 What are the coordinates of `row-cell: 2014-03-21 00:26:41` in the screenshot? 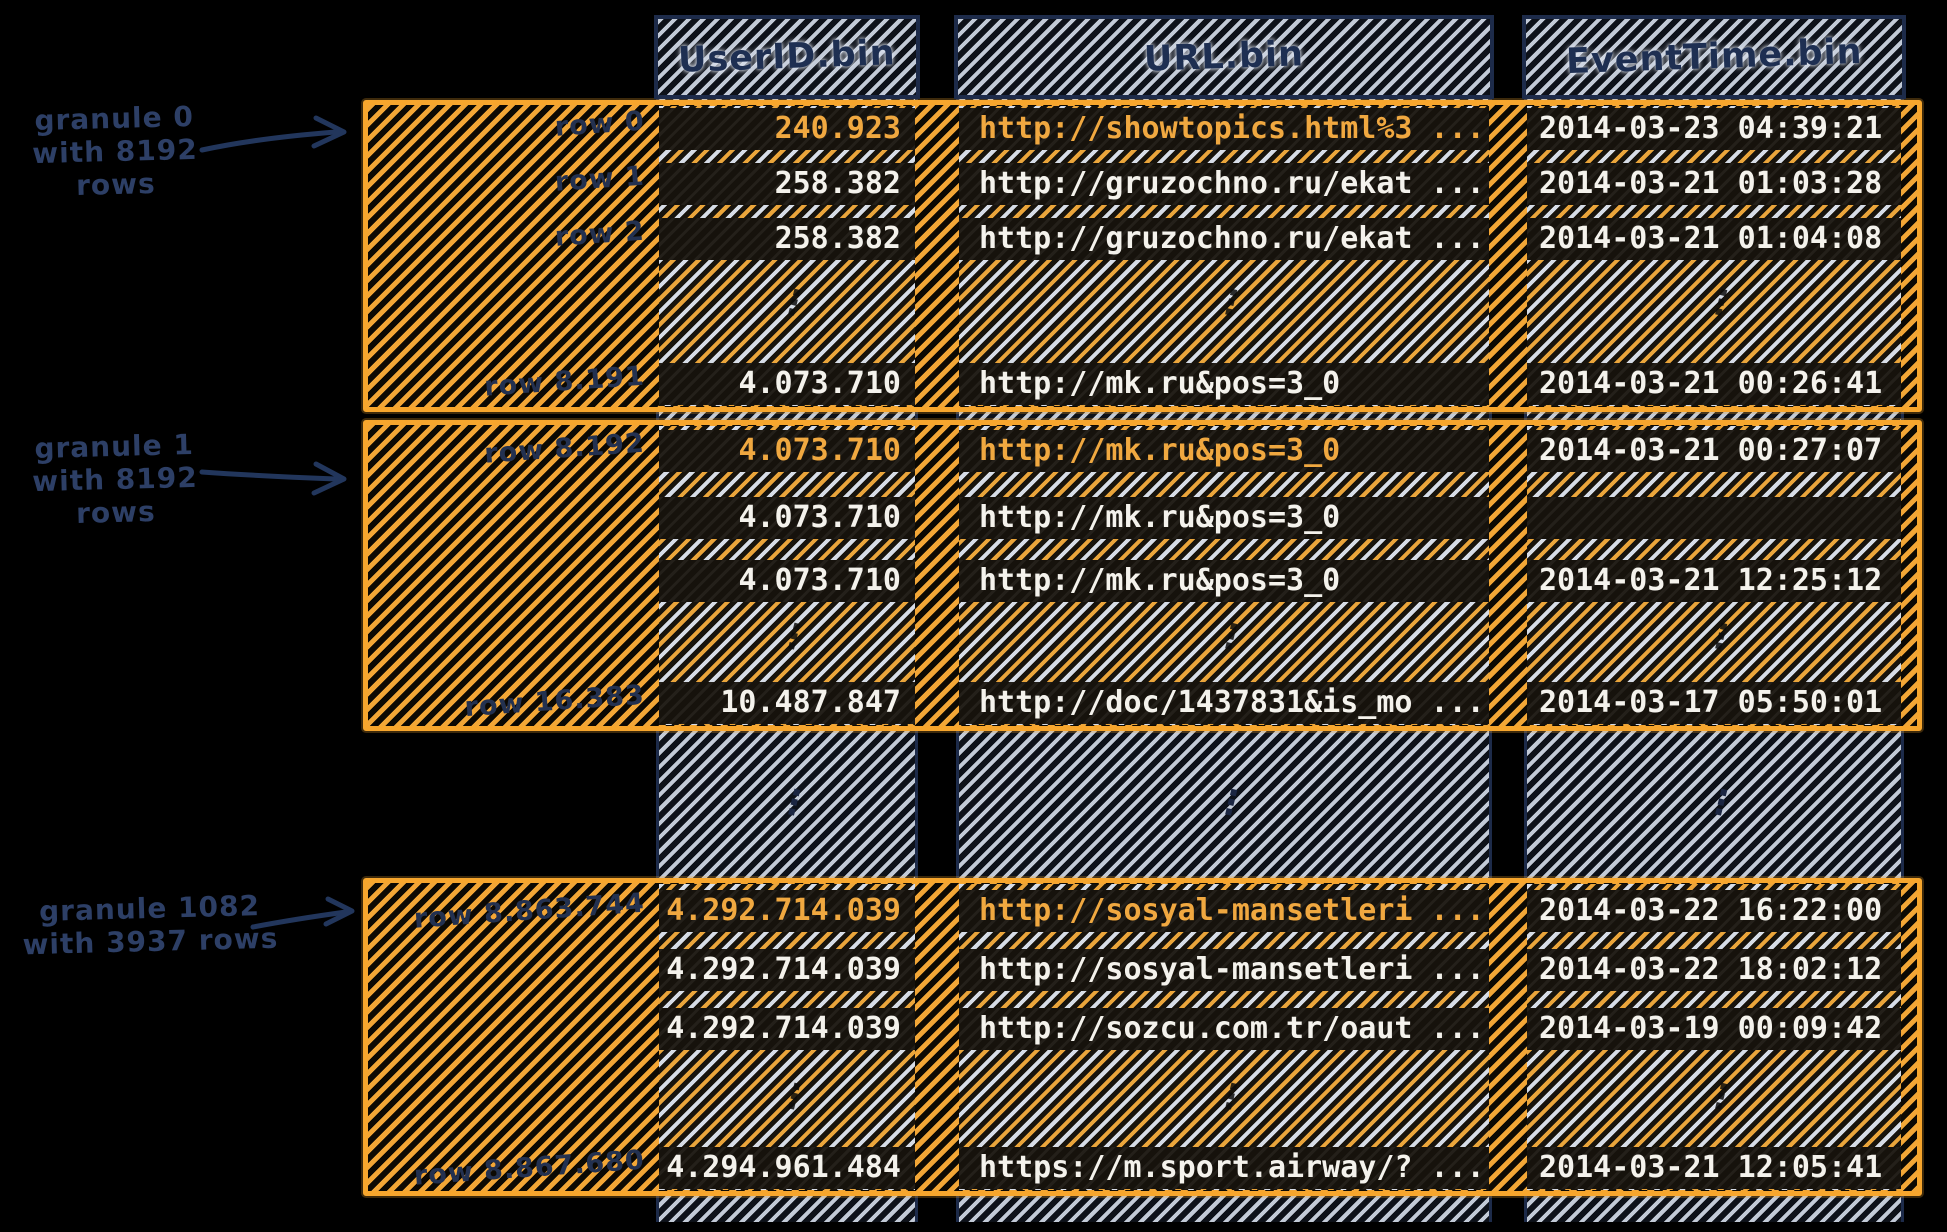 It's located at (1714, 384).